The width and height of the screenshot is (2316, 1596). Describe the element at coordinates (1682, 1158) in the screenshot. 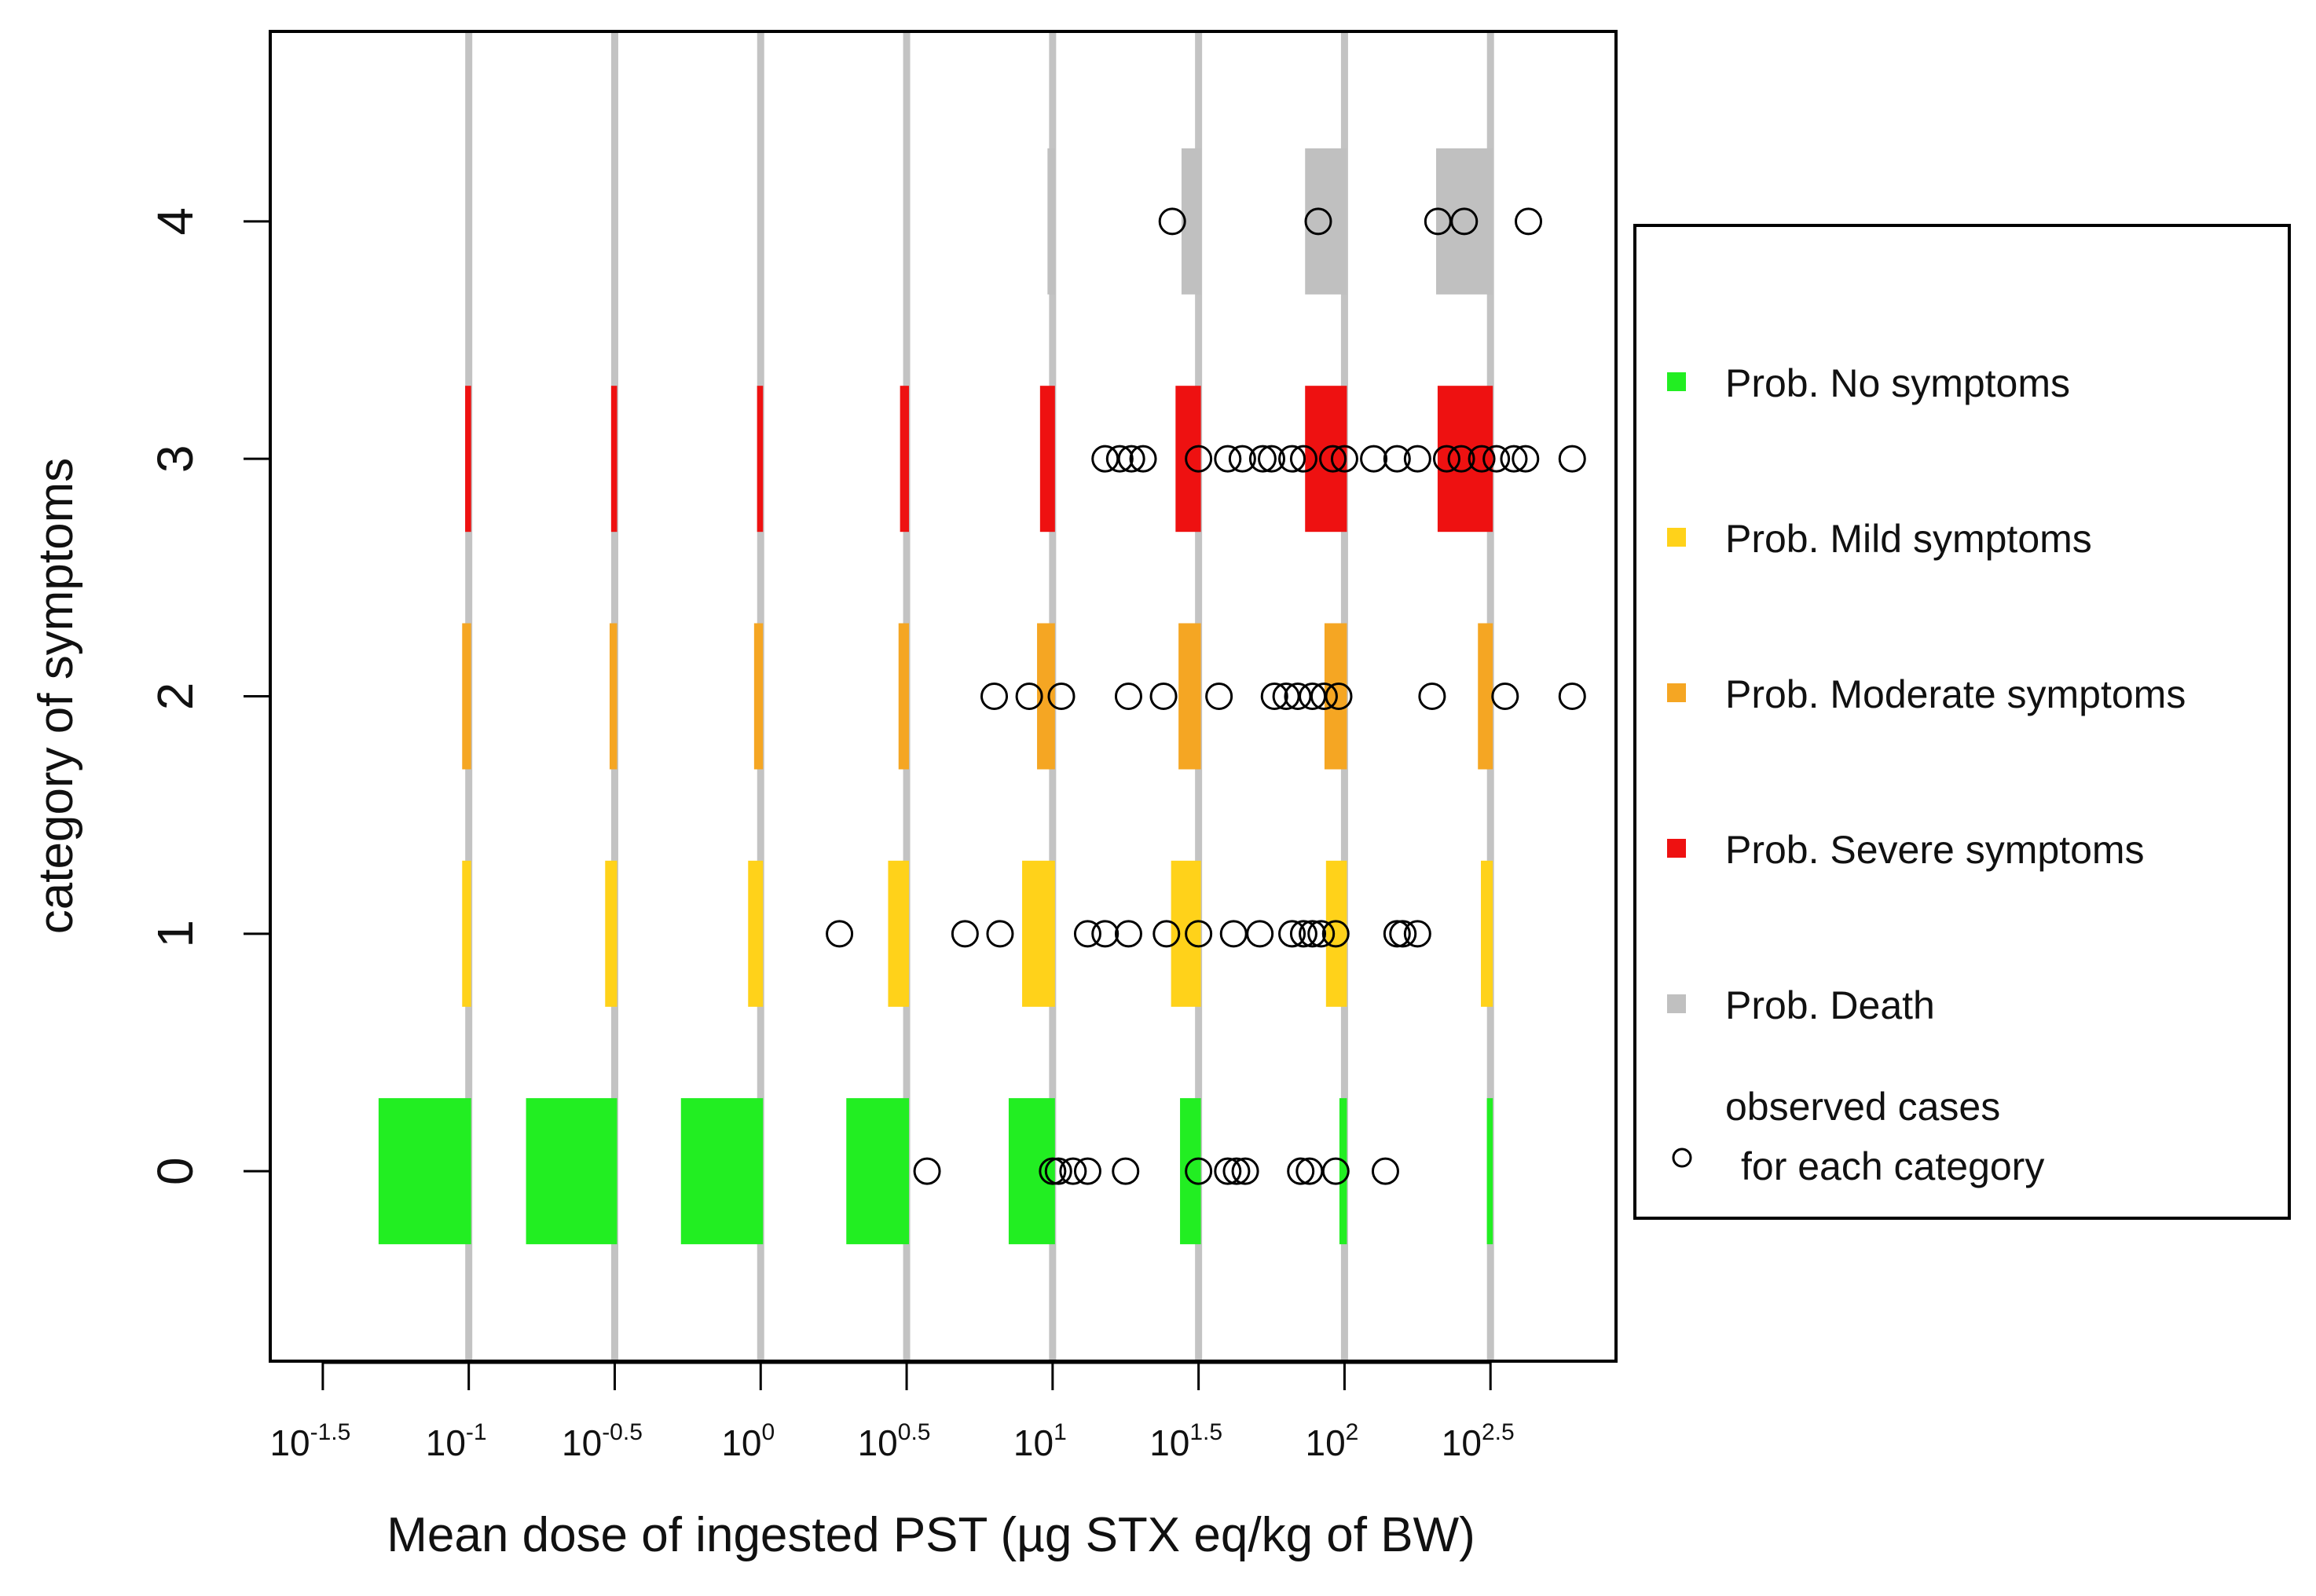

I see `legend-marker-observed-cases` at that location.